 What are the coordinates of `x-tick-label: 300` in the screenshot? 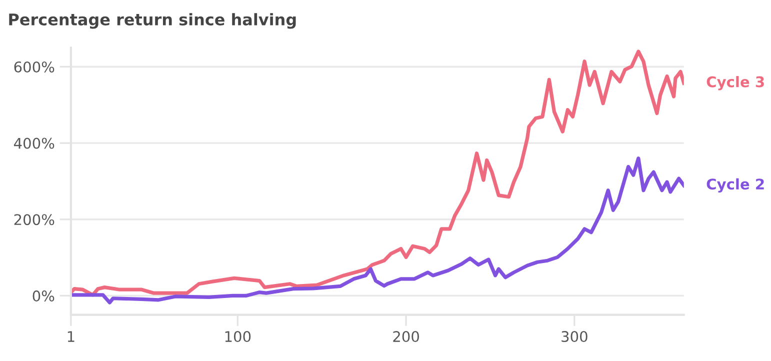 It's located at (575, 336).